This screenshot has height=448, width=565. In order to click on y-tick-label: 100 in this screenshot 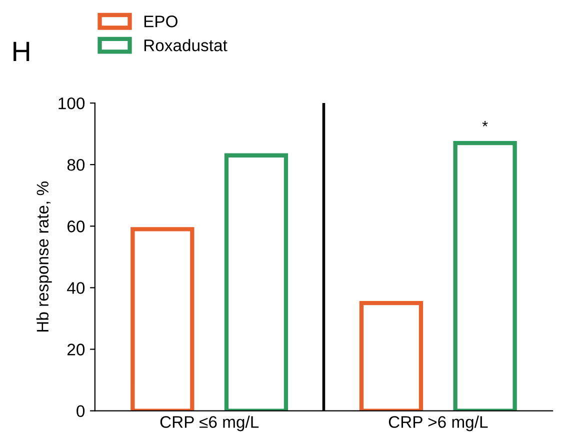, I will do `click(71, 103)`.